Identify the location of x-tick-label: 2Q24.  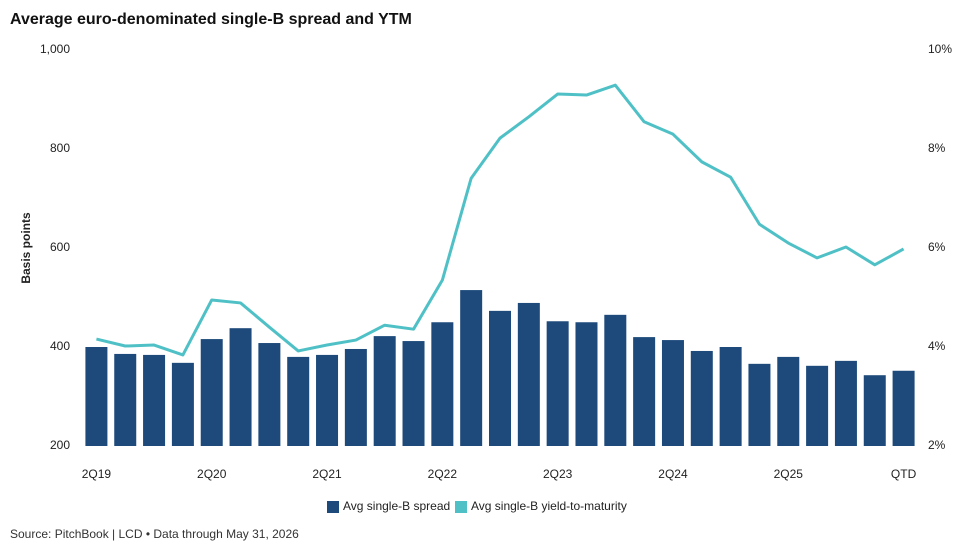
(673, 474).